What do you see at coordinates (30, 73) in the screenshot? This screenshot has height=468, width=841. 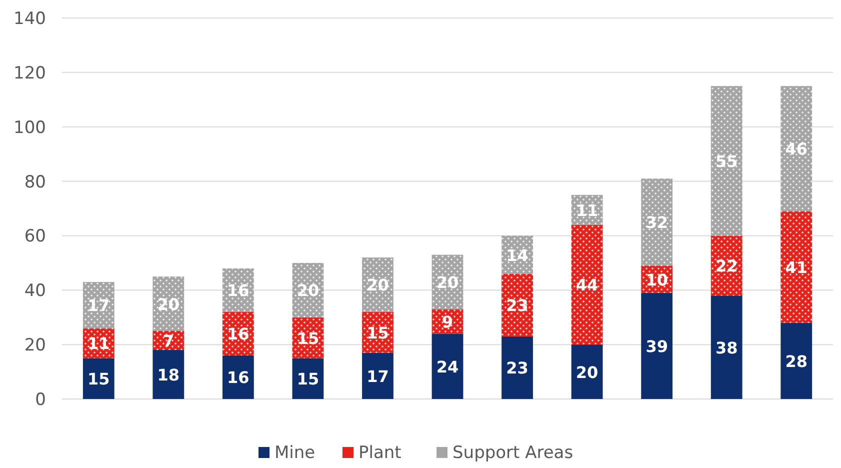 I see `y-tick-label: 120` at bounding box center [30, 73].